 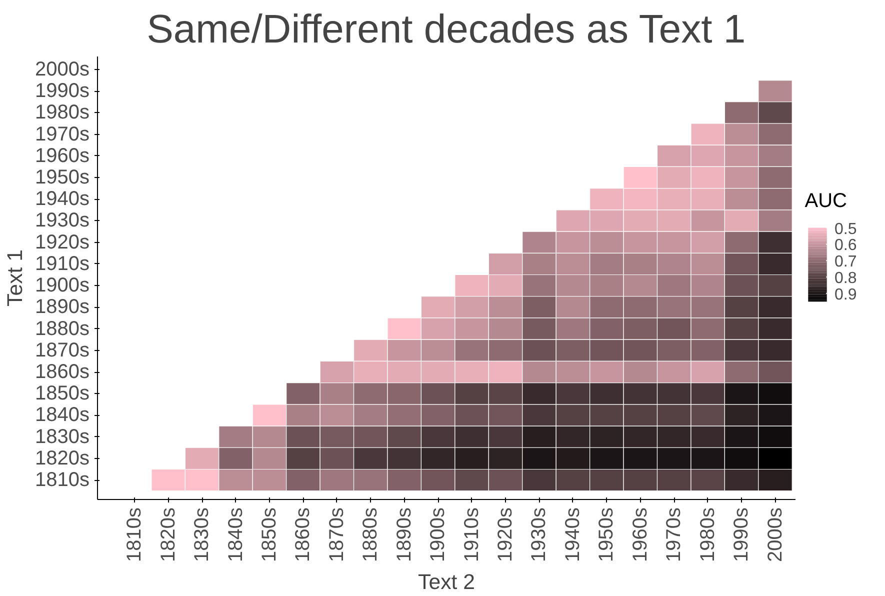 What do you see at coordinates (825, 201) in the screenshot?
I see `color-bar-title: AUC` at bounding box center [825, 201].